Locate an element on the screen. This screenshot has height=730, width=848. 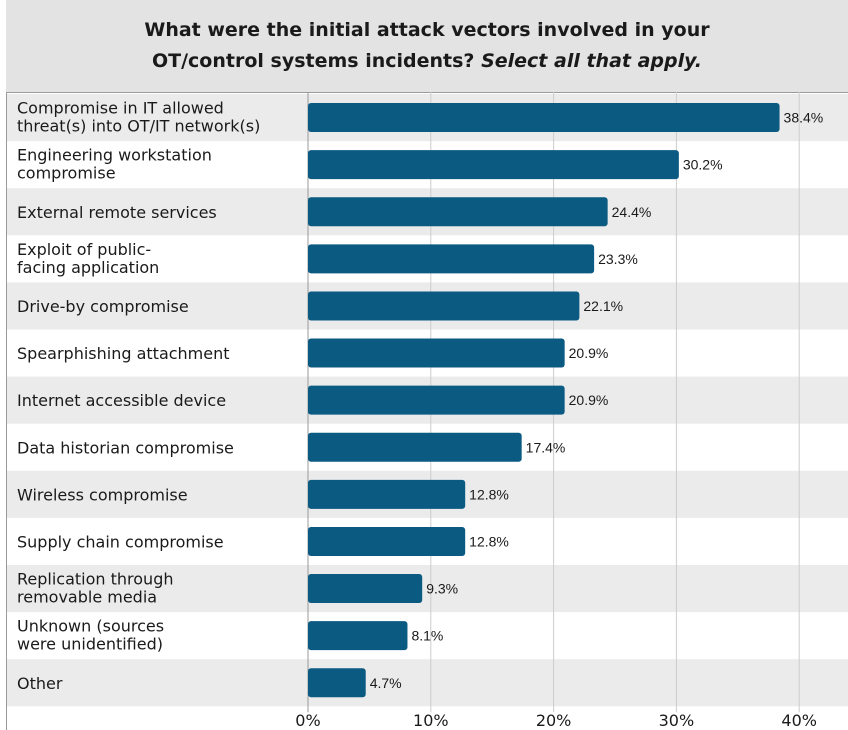
x-tick-label: 40% is located at coordinates (799, 720).